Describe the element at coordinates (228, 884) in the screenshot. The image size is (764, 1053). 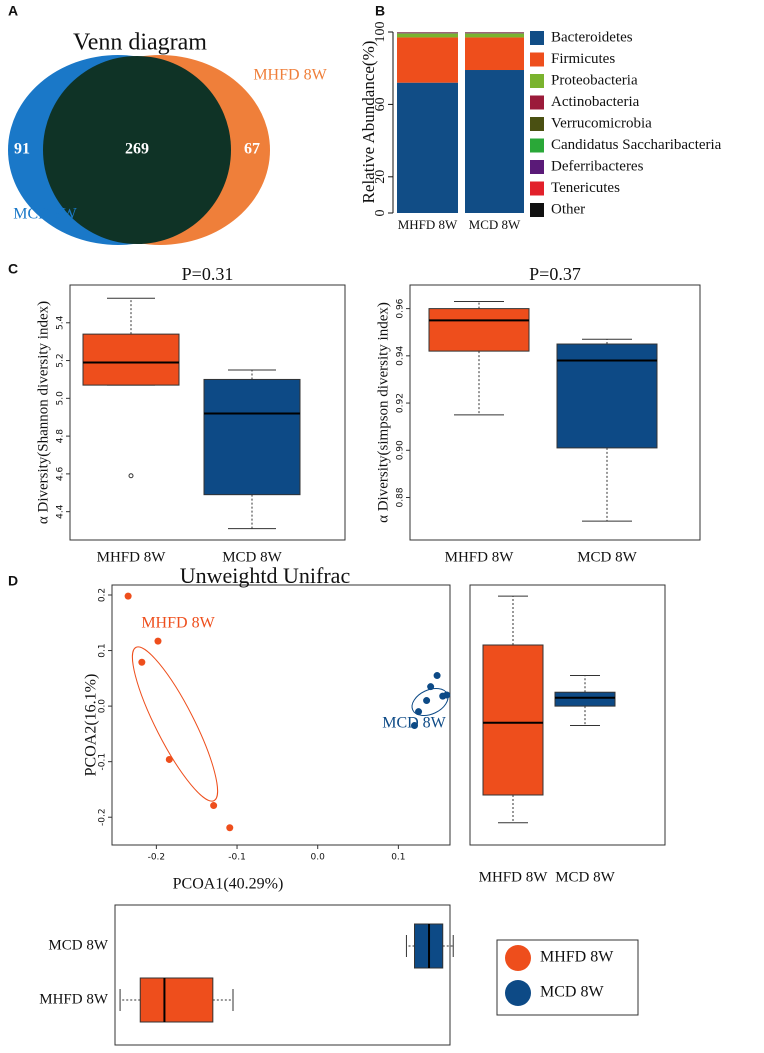
I see `x-axis-label: PCOA1(40.29%)` at that location.